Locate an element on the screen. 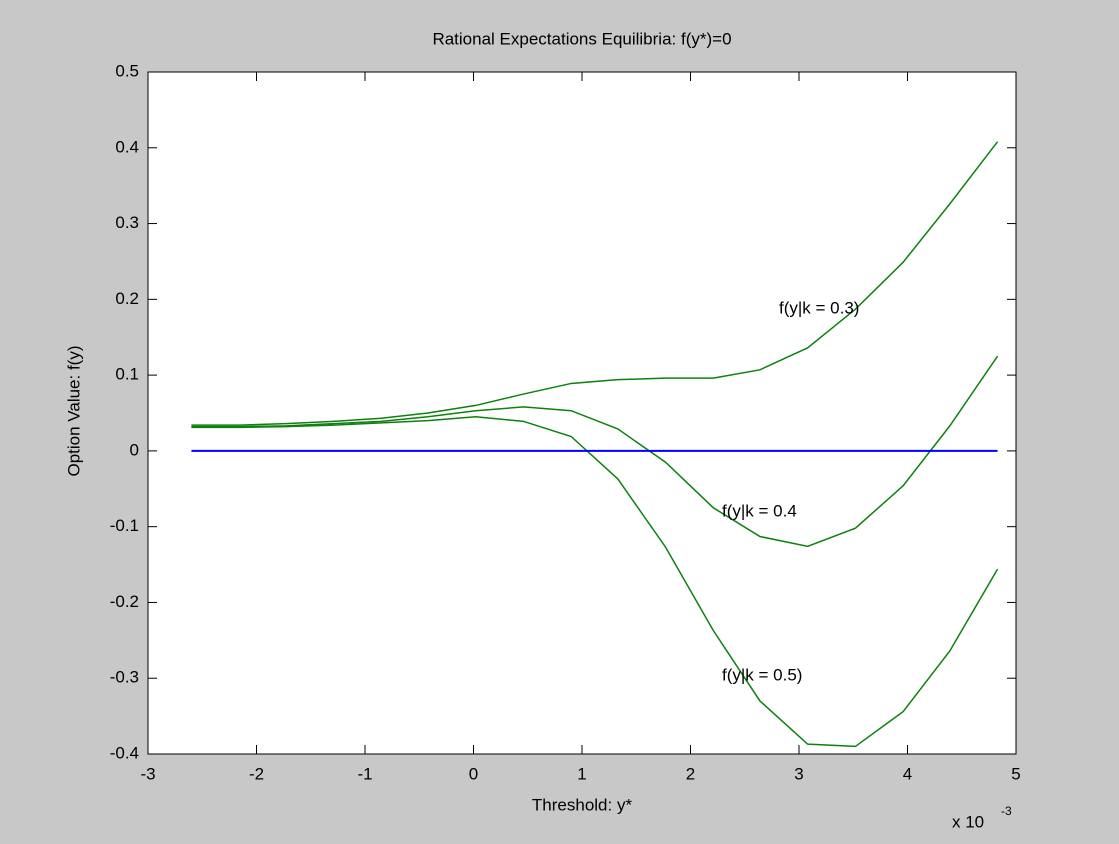 The image size is (1119, 844). y-tick-label: -0.3 is located at coordinates (124, 677).